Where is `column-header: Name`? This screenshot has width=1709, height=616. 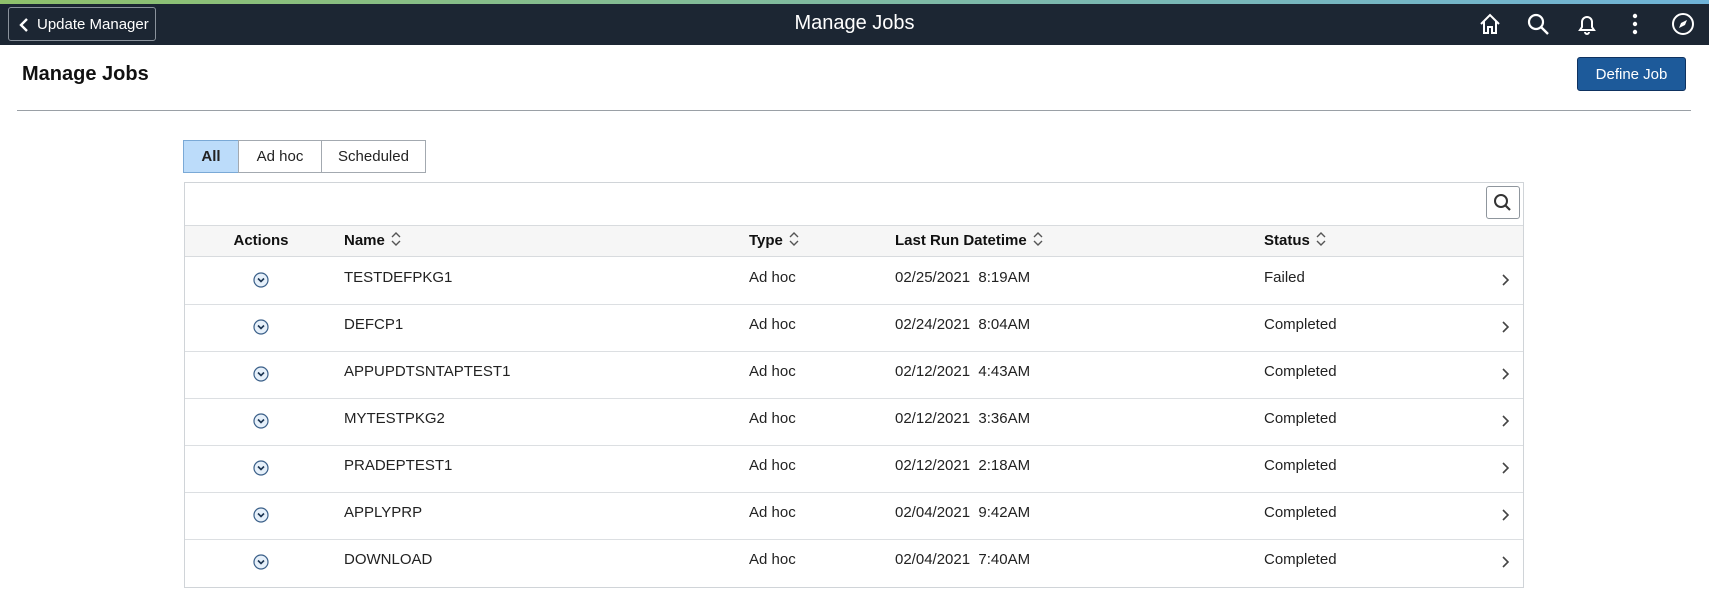
column-header: Name is located at coordinates (372, 240).